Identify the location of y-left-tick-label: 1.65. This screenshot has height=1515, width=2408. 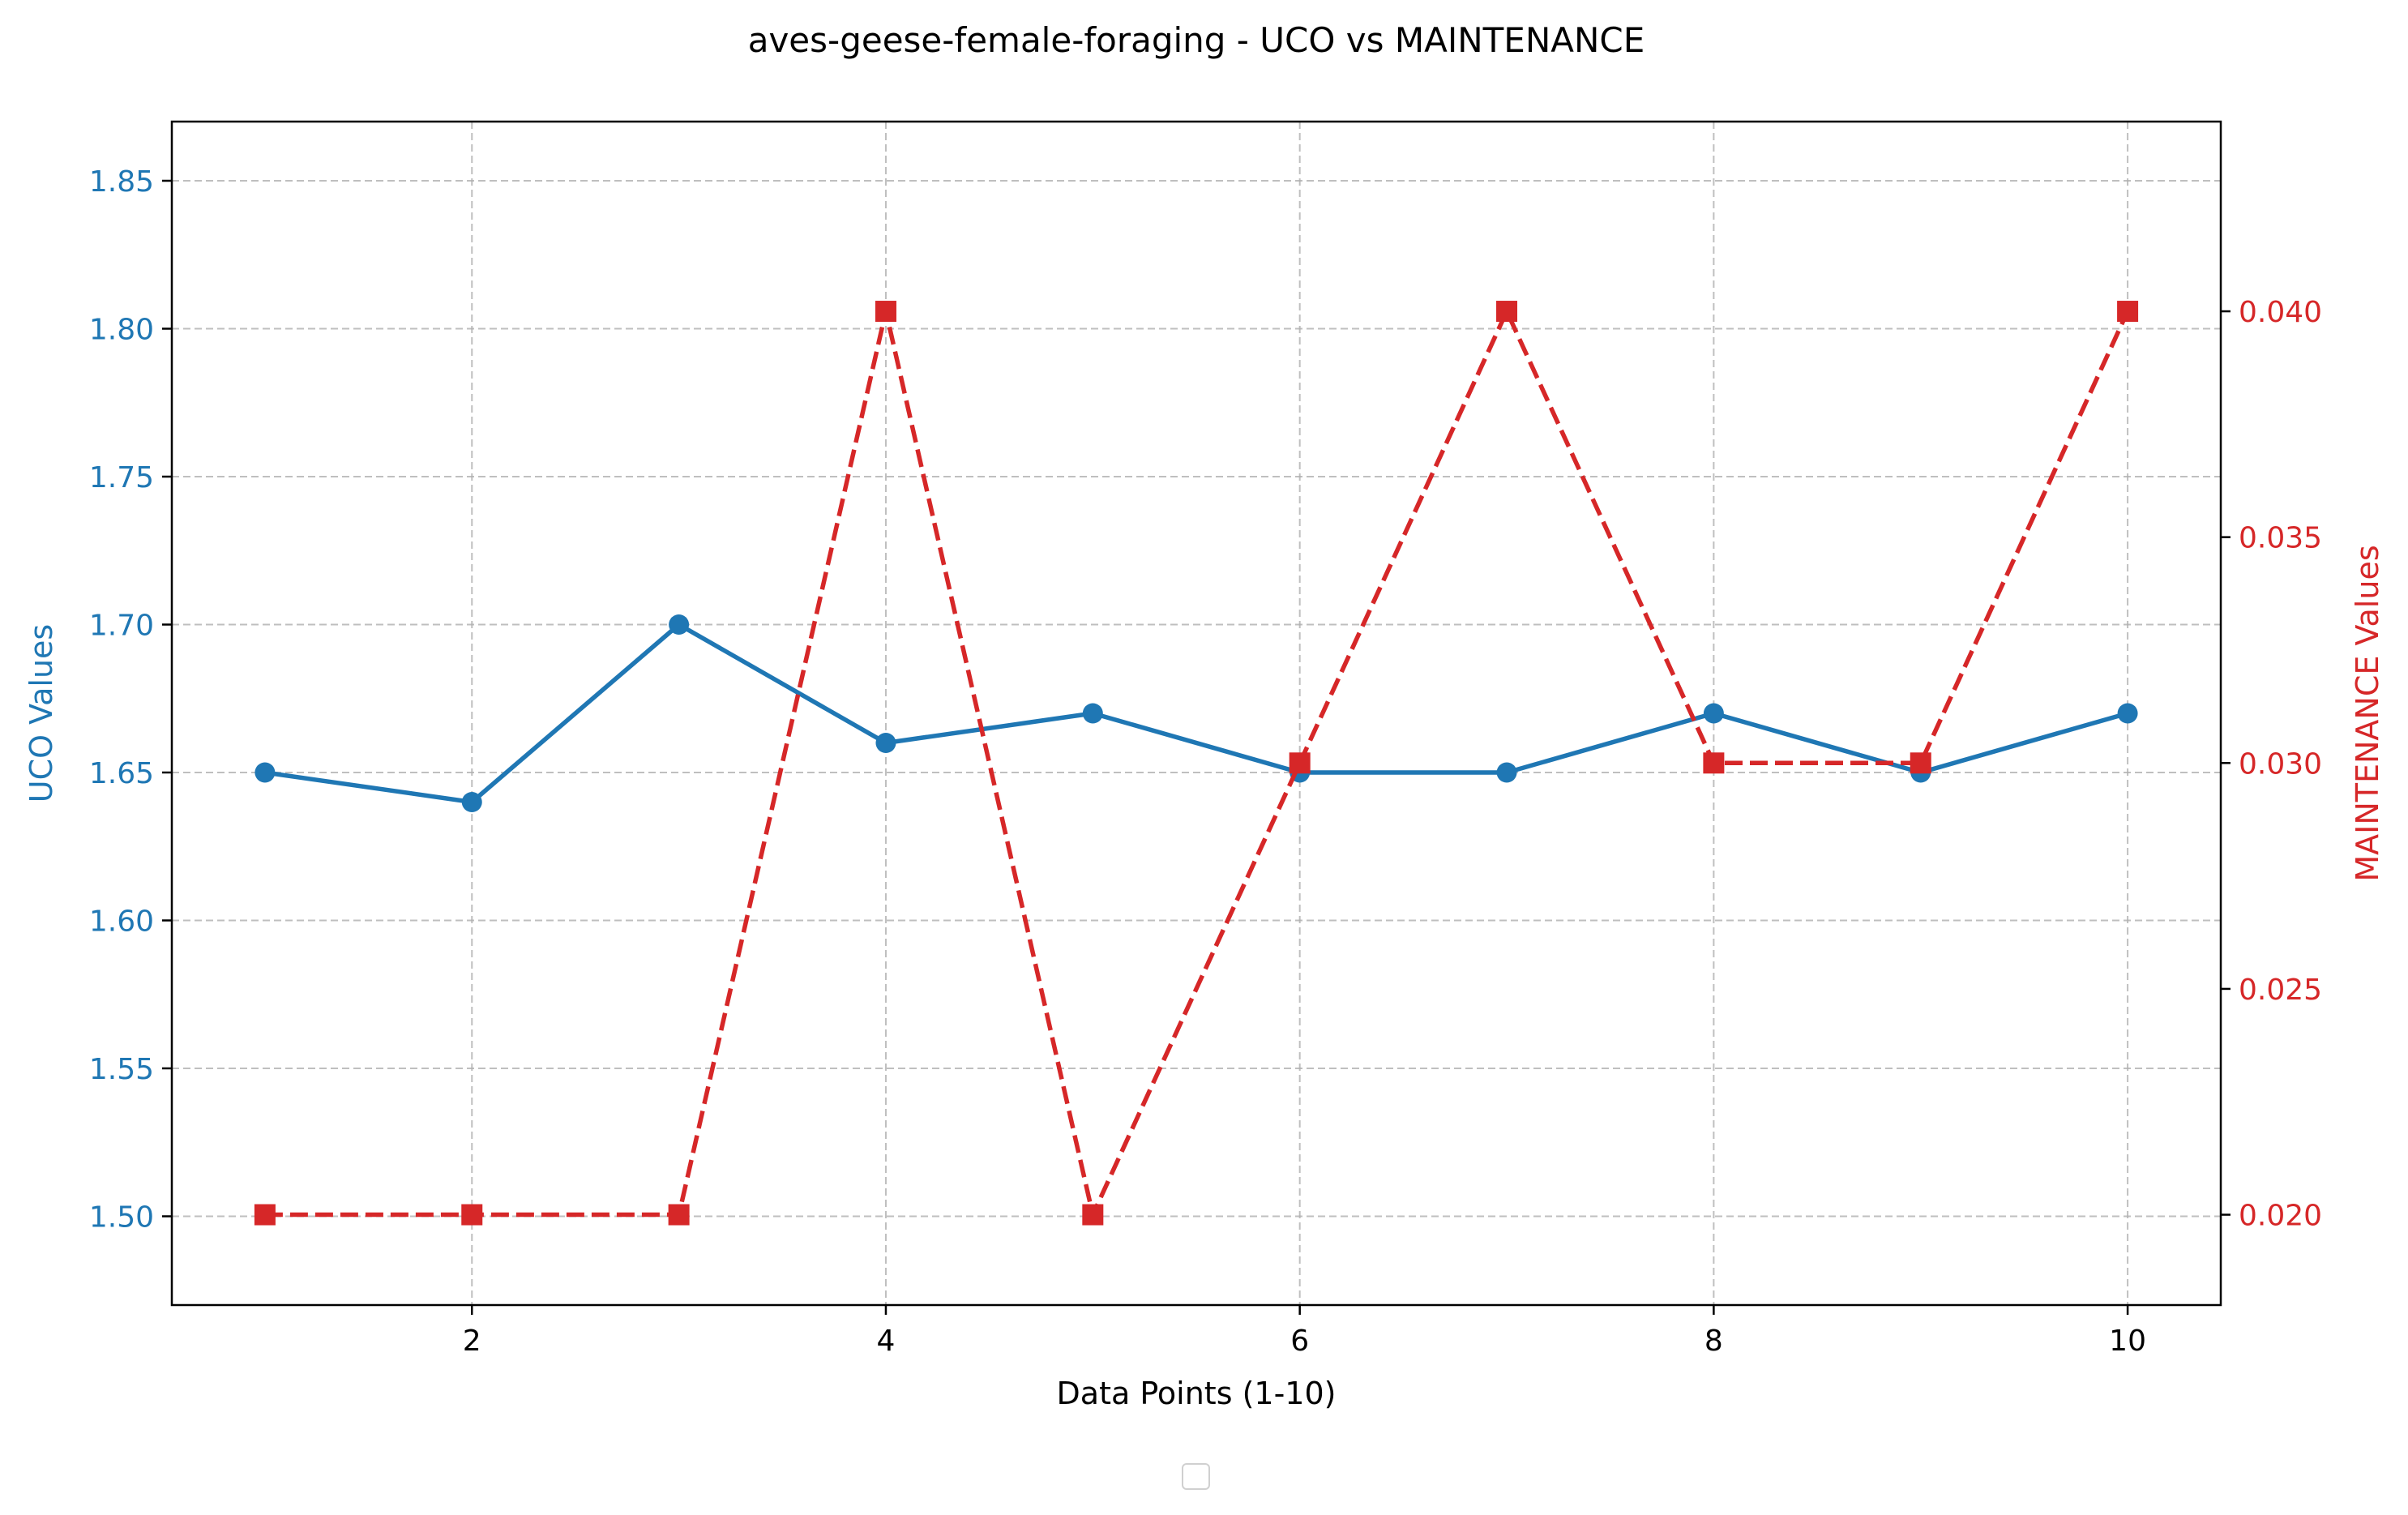
(121, 773).